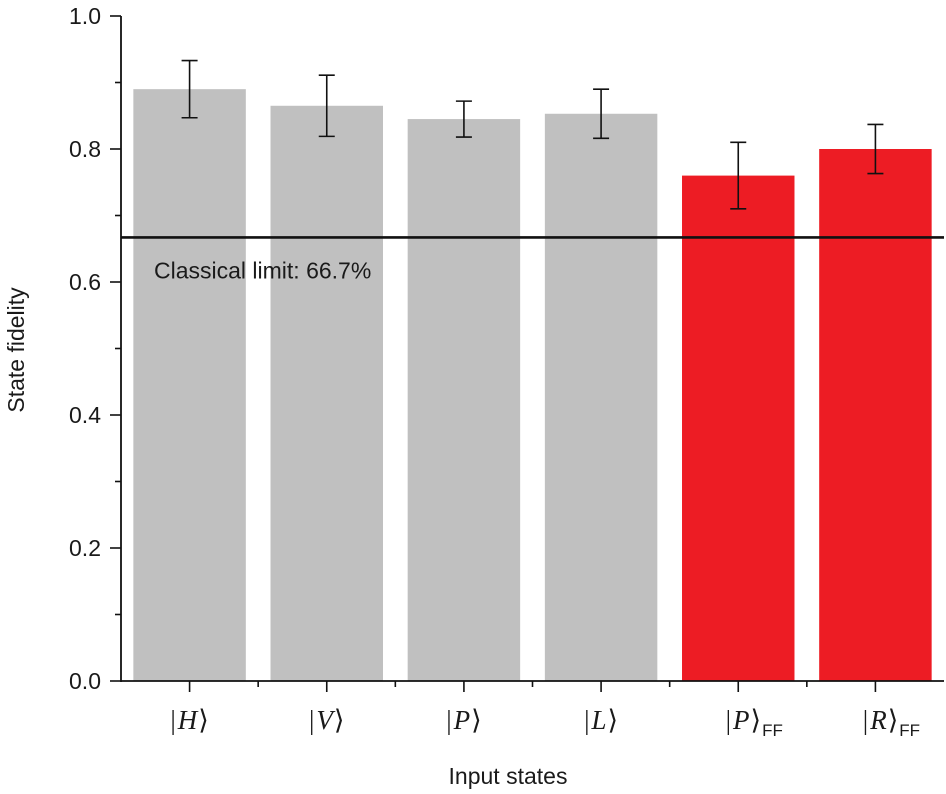 The image size is (946, 794). I want to click on error-bars-group, so click(532, 134).